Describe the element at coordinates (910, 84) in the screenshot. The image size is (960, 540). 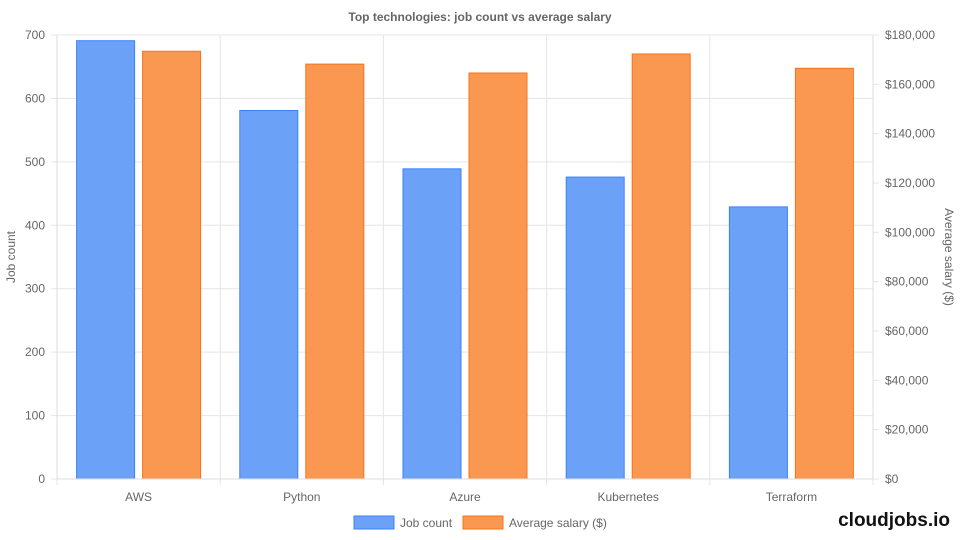
I see `y2-tick-label: $160,000` at that location.